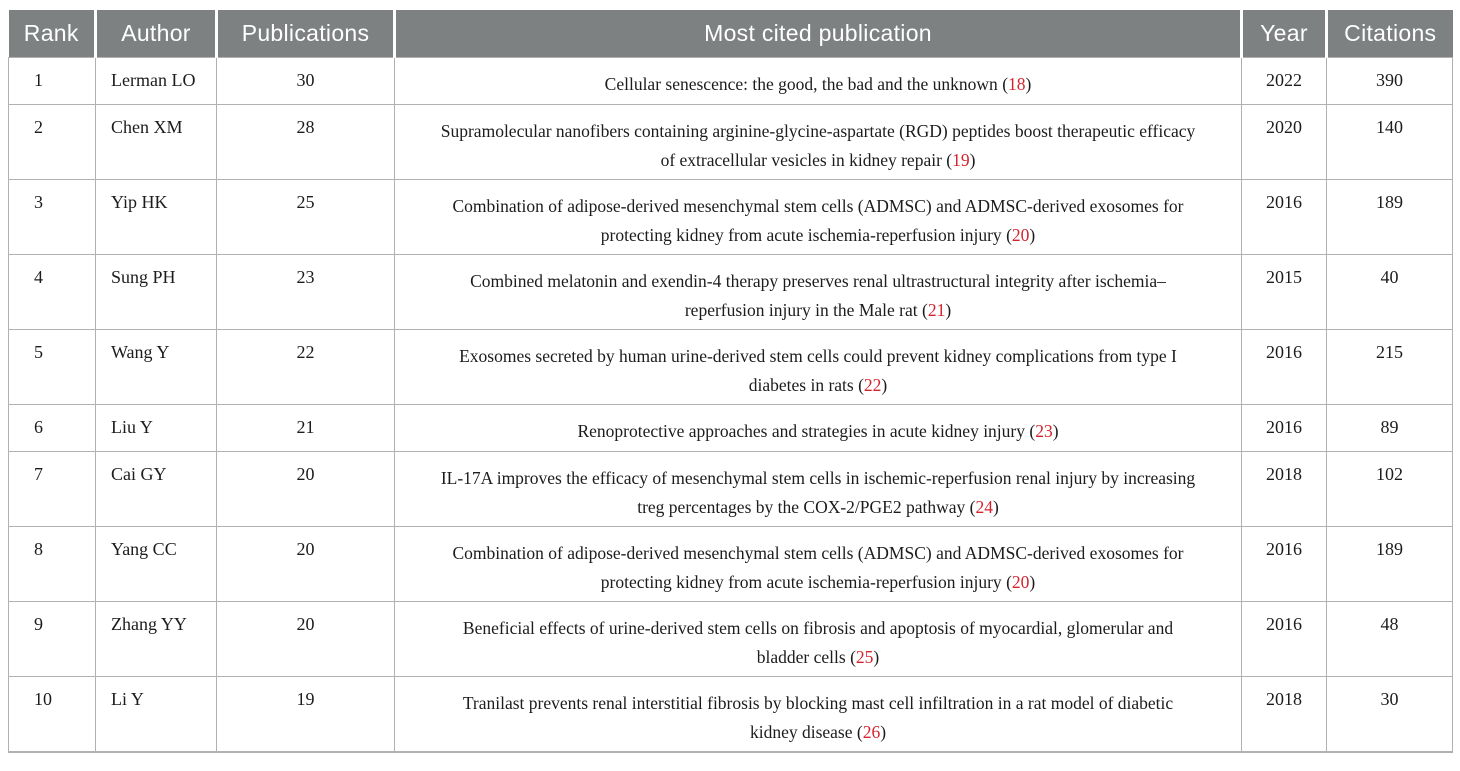  What do you see at coordinates (156, 217) in the screenshot?
I see `author-cell: Yip HK` at bounding box center [156, 217].